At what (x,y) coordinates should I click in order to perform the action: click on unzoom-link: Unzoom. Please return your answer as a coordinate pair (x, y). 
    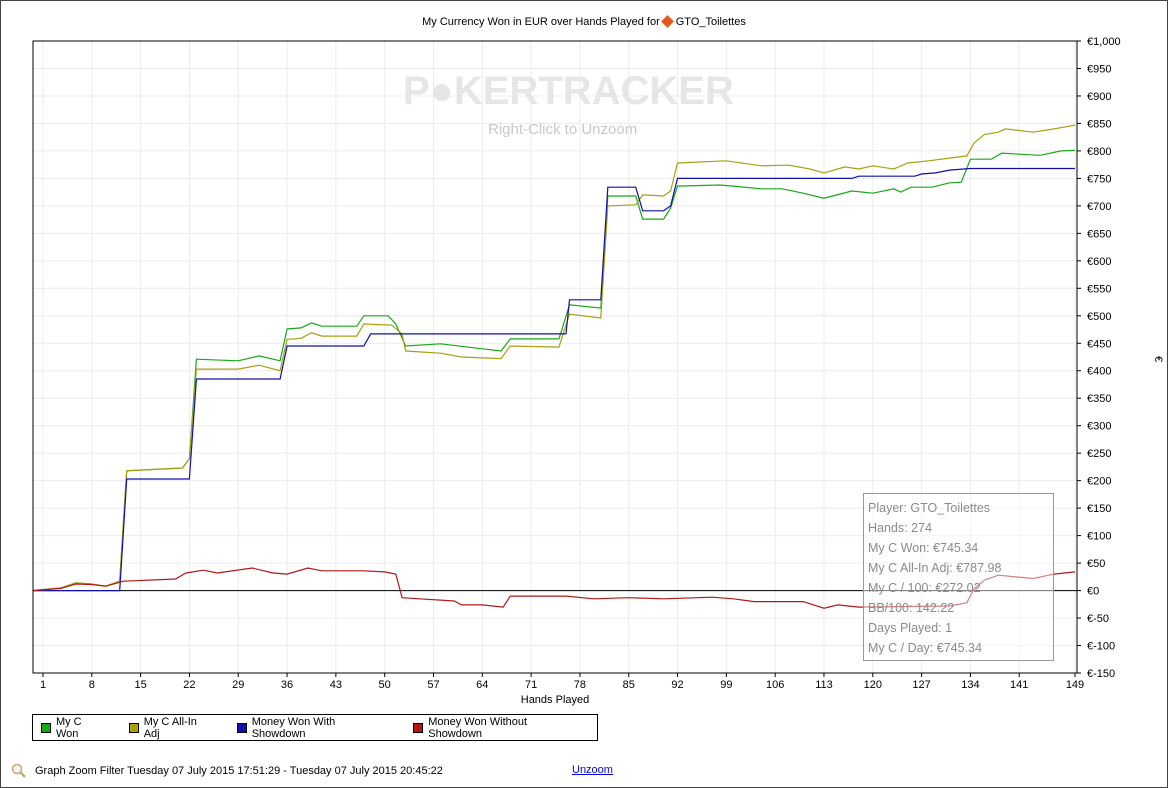
    Looking at the image, I should click on (592, 770).